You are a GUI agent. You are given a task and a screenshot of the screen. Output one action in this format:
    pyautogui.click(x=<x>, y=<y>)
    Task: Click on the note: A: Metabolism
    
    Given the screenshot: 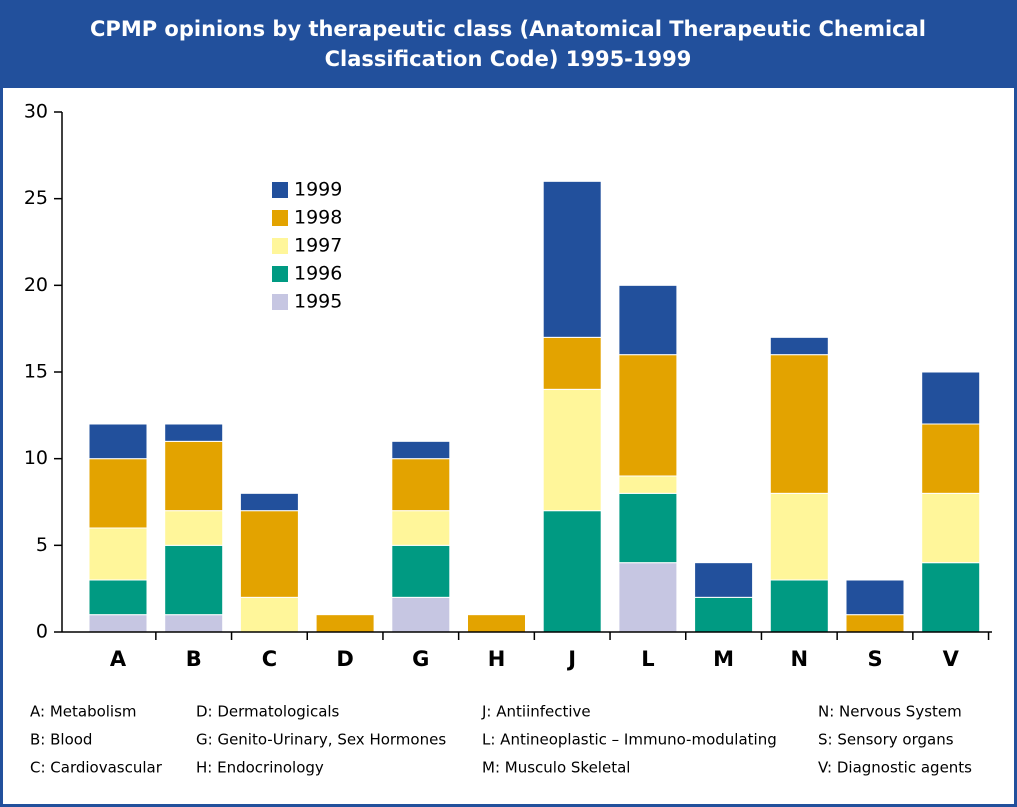 What is the action you would take?
    pyautogui.click(x=83, y=712)
    